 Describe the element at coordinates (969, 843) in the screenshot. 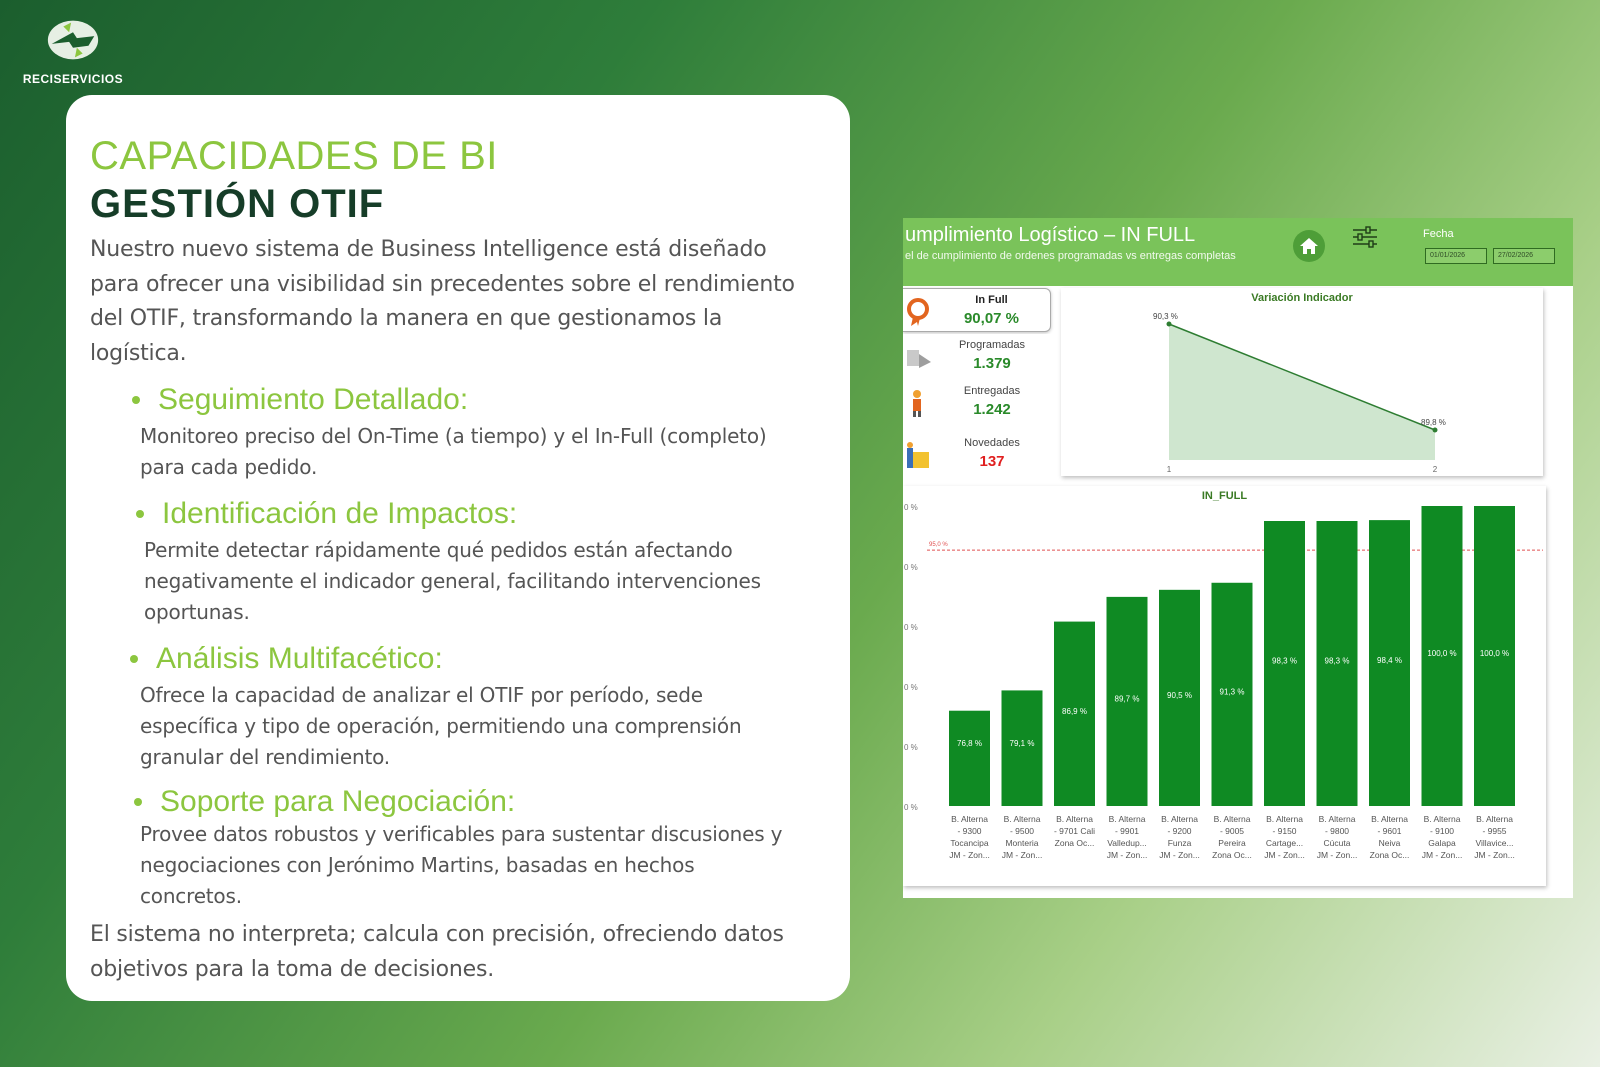

I see `x-category-label: Tocancipa` at that location.